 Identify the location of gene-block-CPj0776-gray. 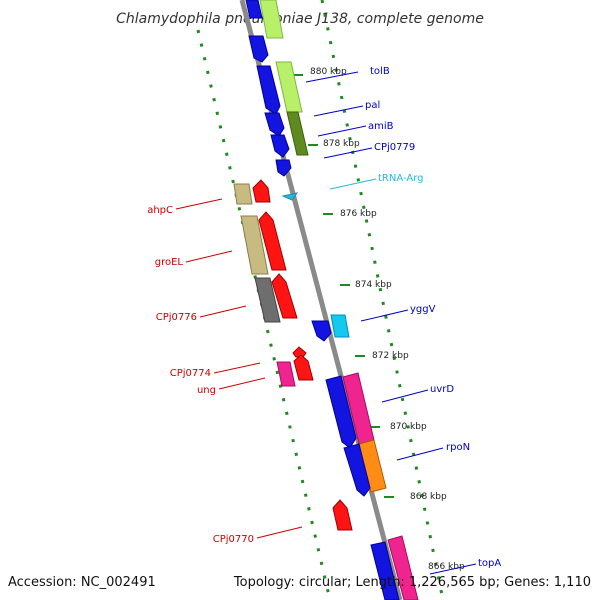
(267, 300).